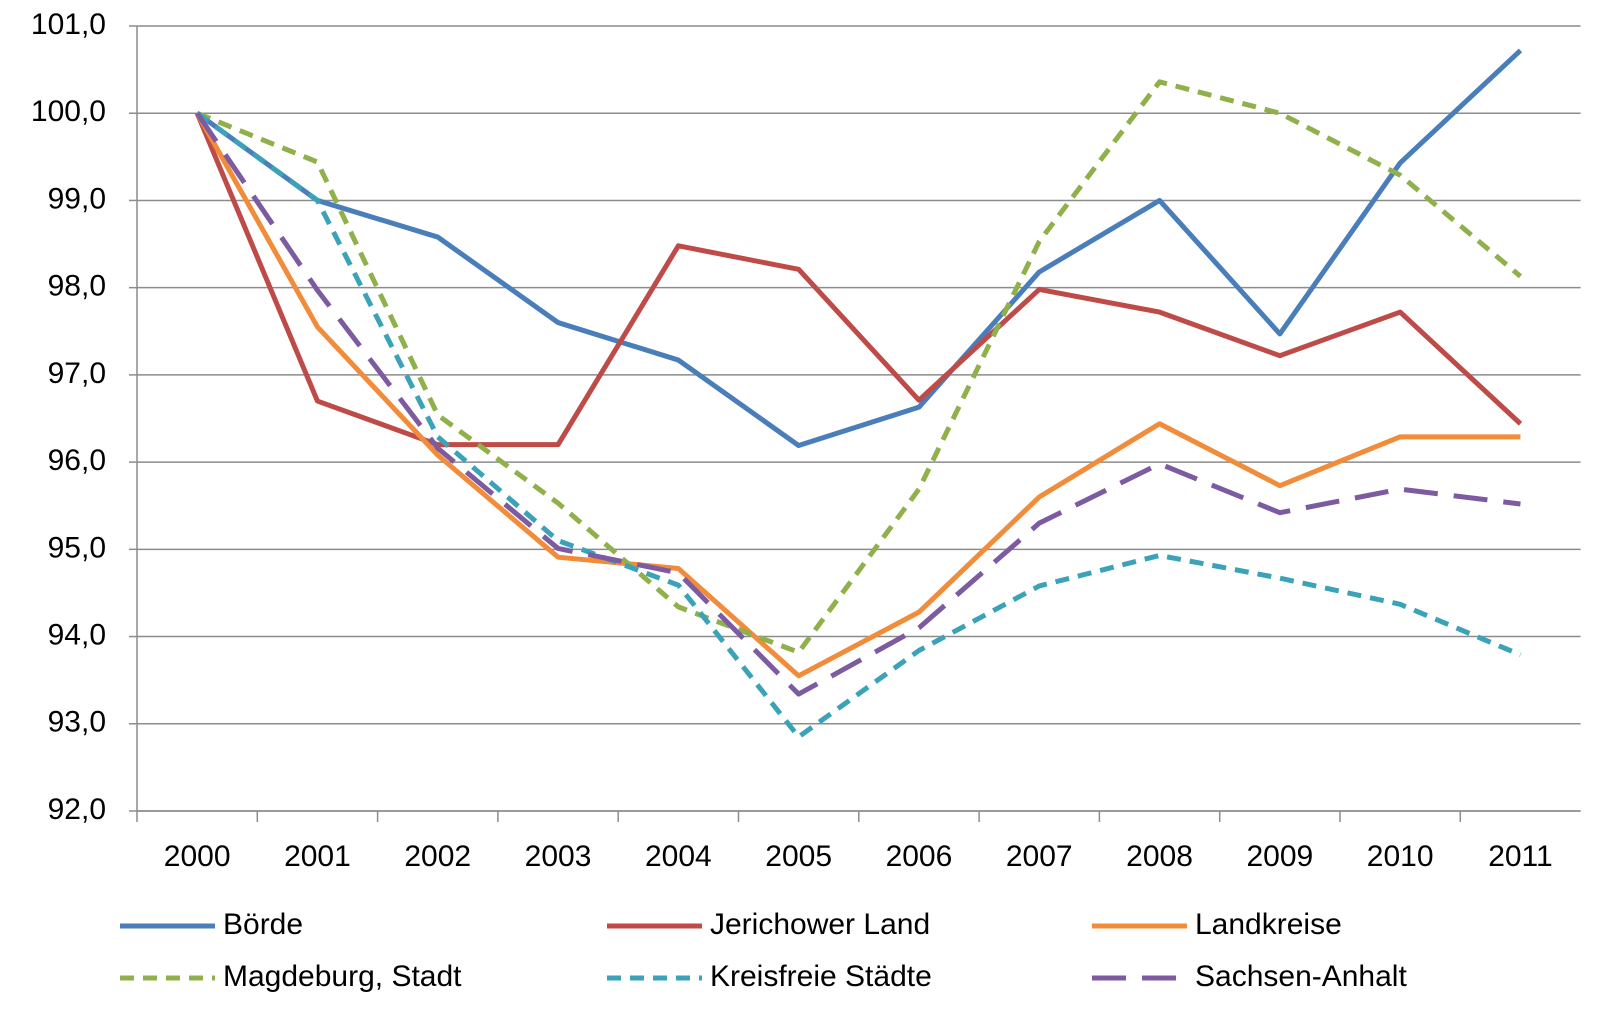  I want to click on y-tick-label: 93,0, so click(77, 722).